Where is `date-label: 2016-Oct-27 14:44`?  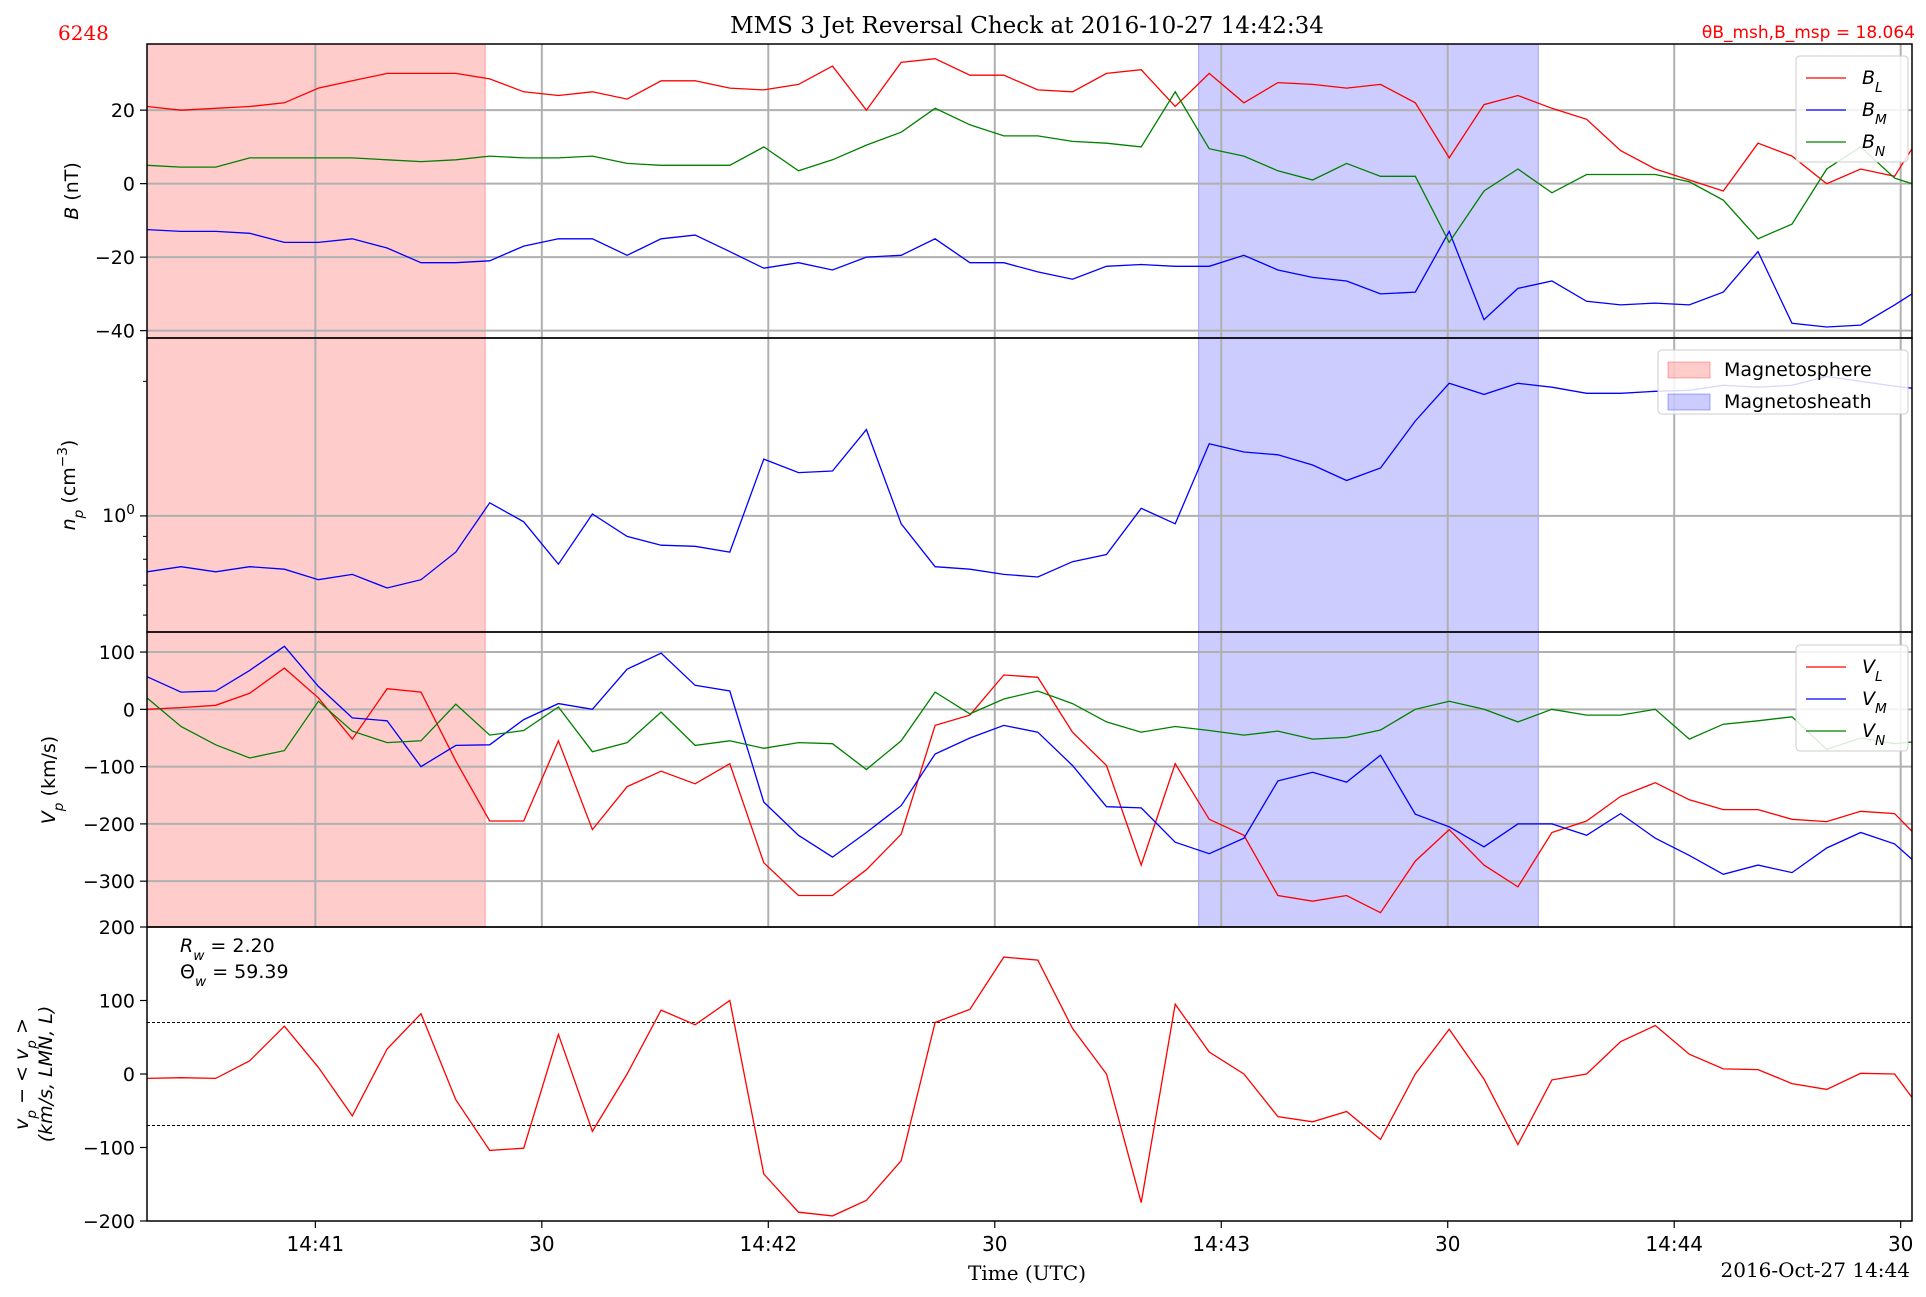 date-label: 2016-Oct-27 14:44 is located at coordinates (1816, 1270).